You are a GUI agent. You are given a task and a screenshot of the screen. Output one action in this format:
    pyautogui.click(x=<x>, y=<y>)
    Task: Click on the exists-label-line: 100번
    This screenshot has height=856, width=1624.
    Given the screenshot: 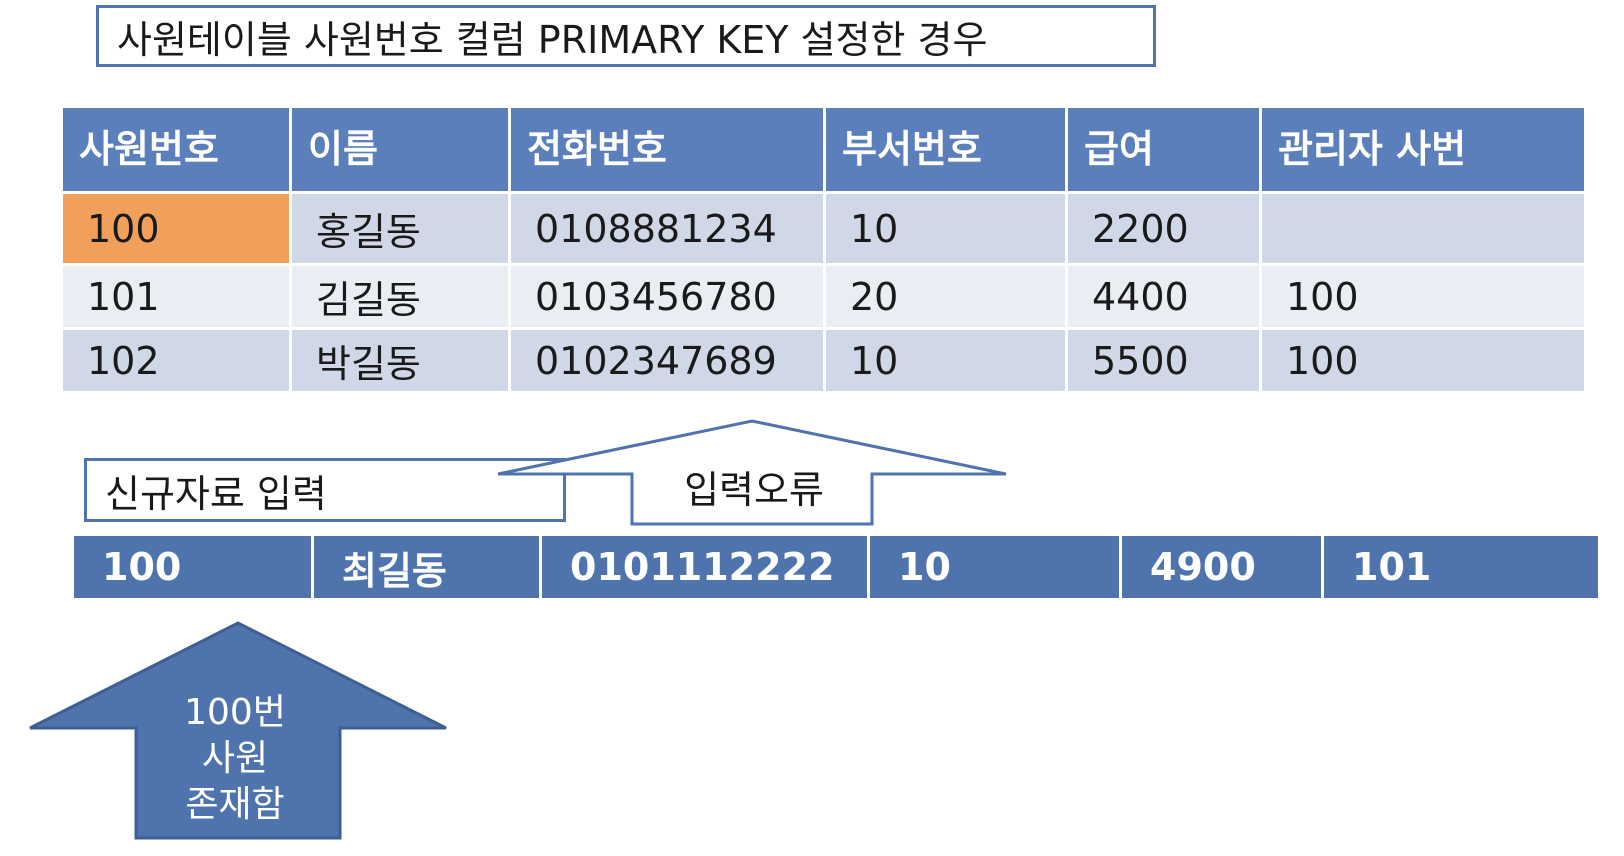 What is the action you would take?
    pyautogui.click(x=235, y=712)
    